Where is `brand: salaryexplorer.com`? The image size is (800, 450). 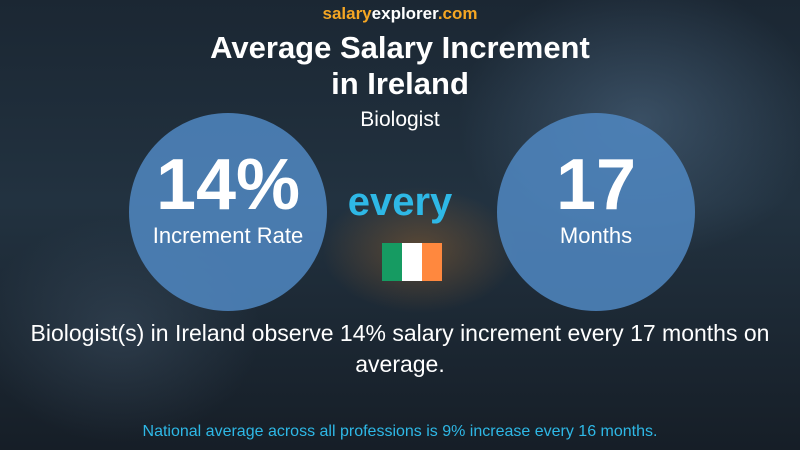
brand: salaryexplorer.com is located at coordinates (400, 14).